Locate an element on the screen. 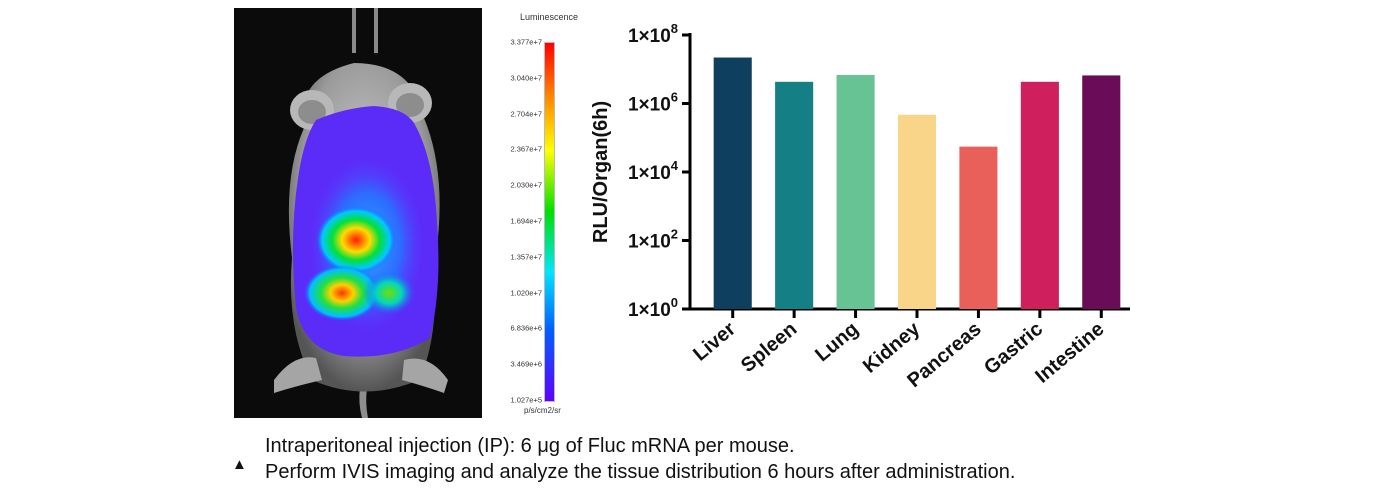 This screenshot has width=1385, height=492. x-tick-label: Lung is located at coordinates (837, 342).